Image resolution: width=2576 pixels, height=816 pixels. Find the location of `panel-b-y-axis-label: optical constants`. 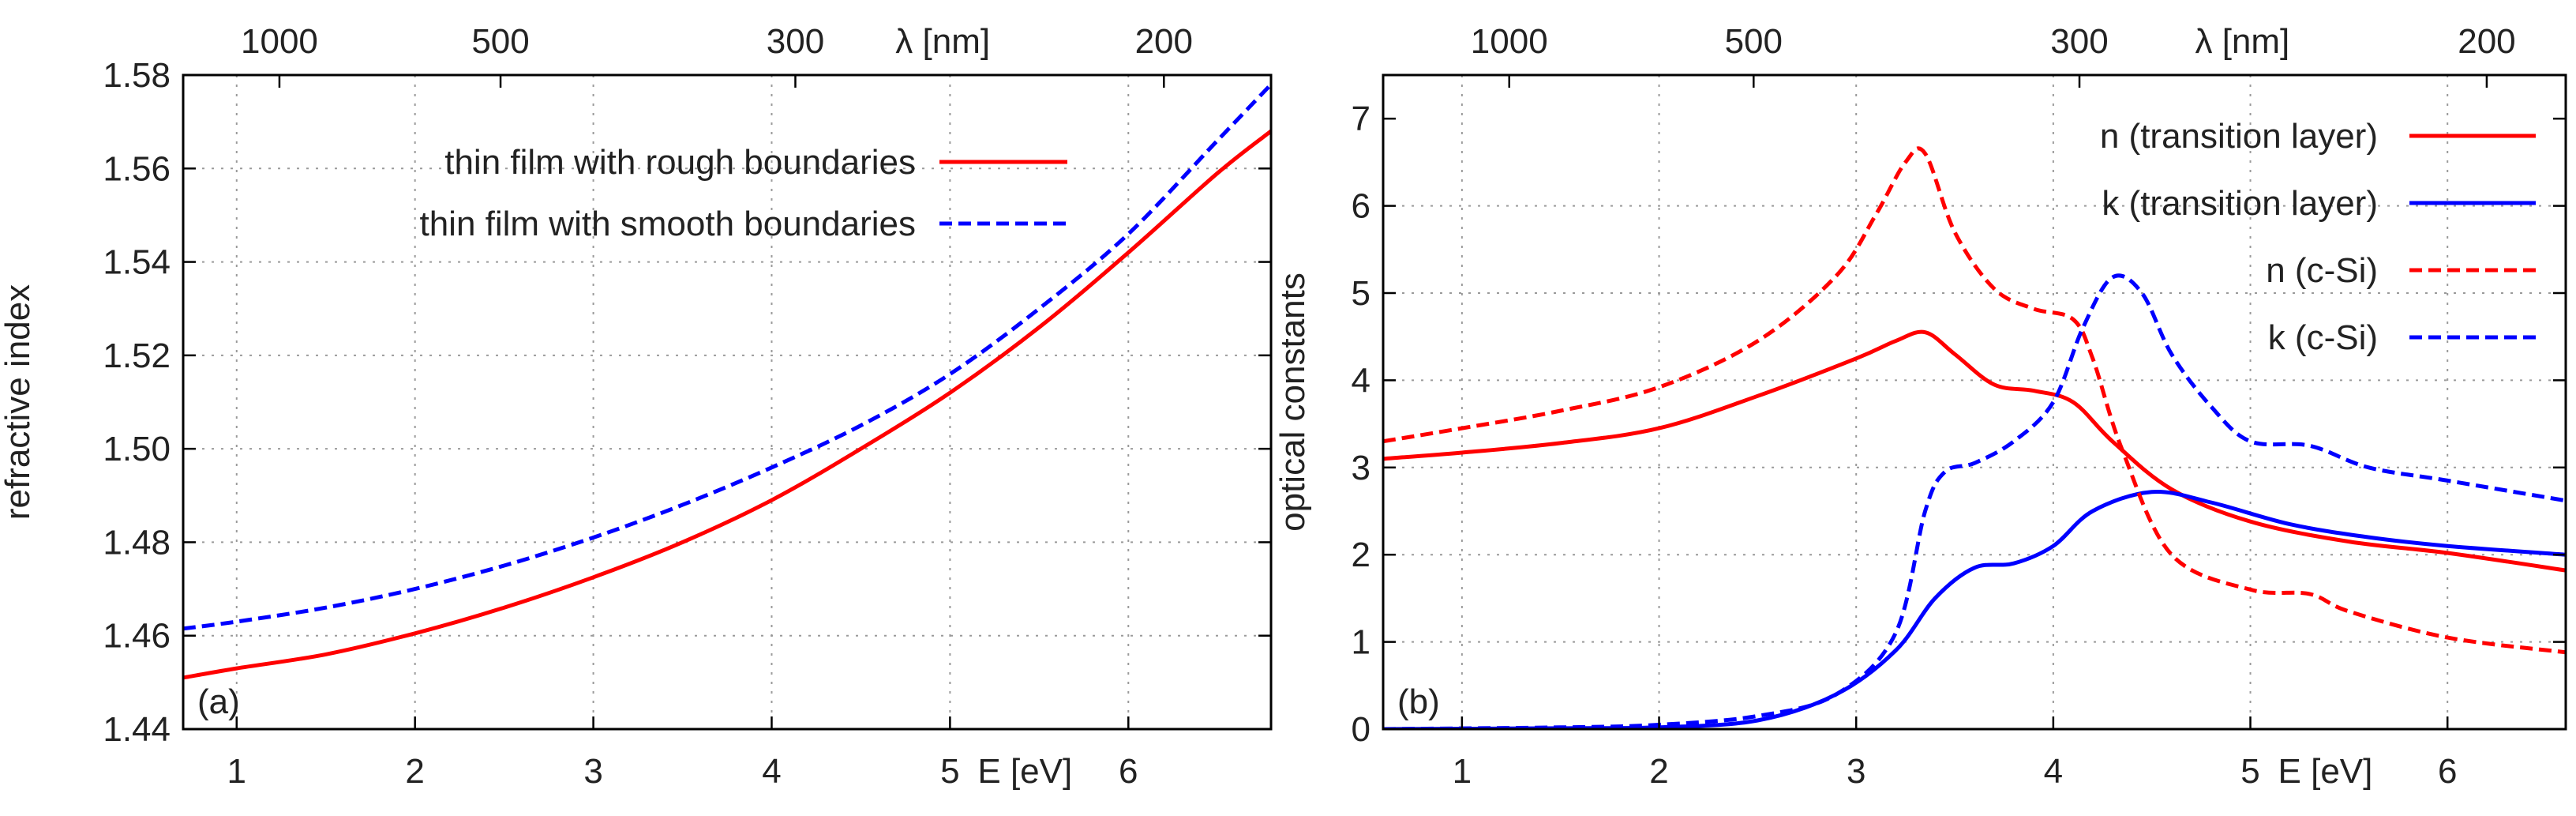

panel-b-y-axis-label: optical constants is located at coordinates (1292, 402).